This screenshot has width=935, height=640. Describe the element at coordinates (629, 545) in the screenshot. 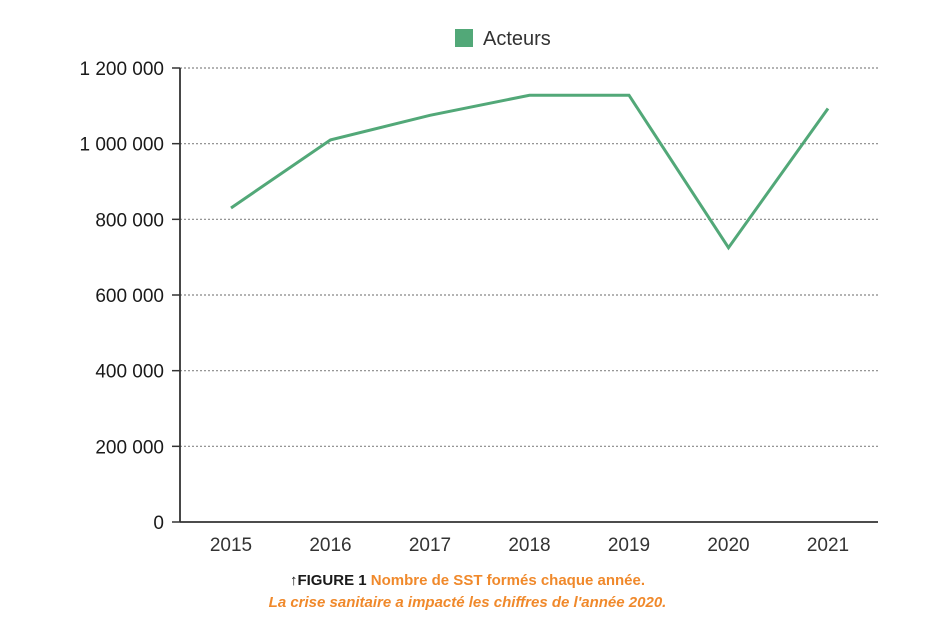

I see `x-tick-label: 2019` at that location.